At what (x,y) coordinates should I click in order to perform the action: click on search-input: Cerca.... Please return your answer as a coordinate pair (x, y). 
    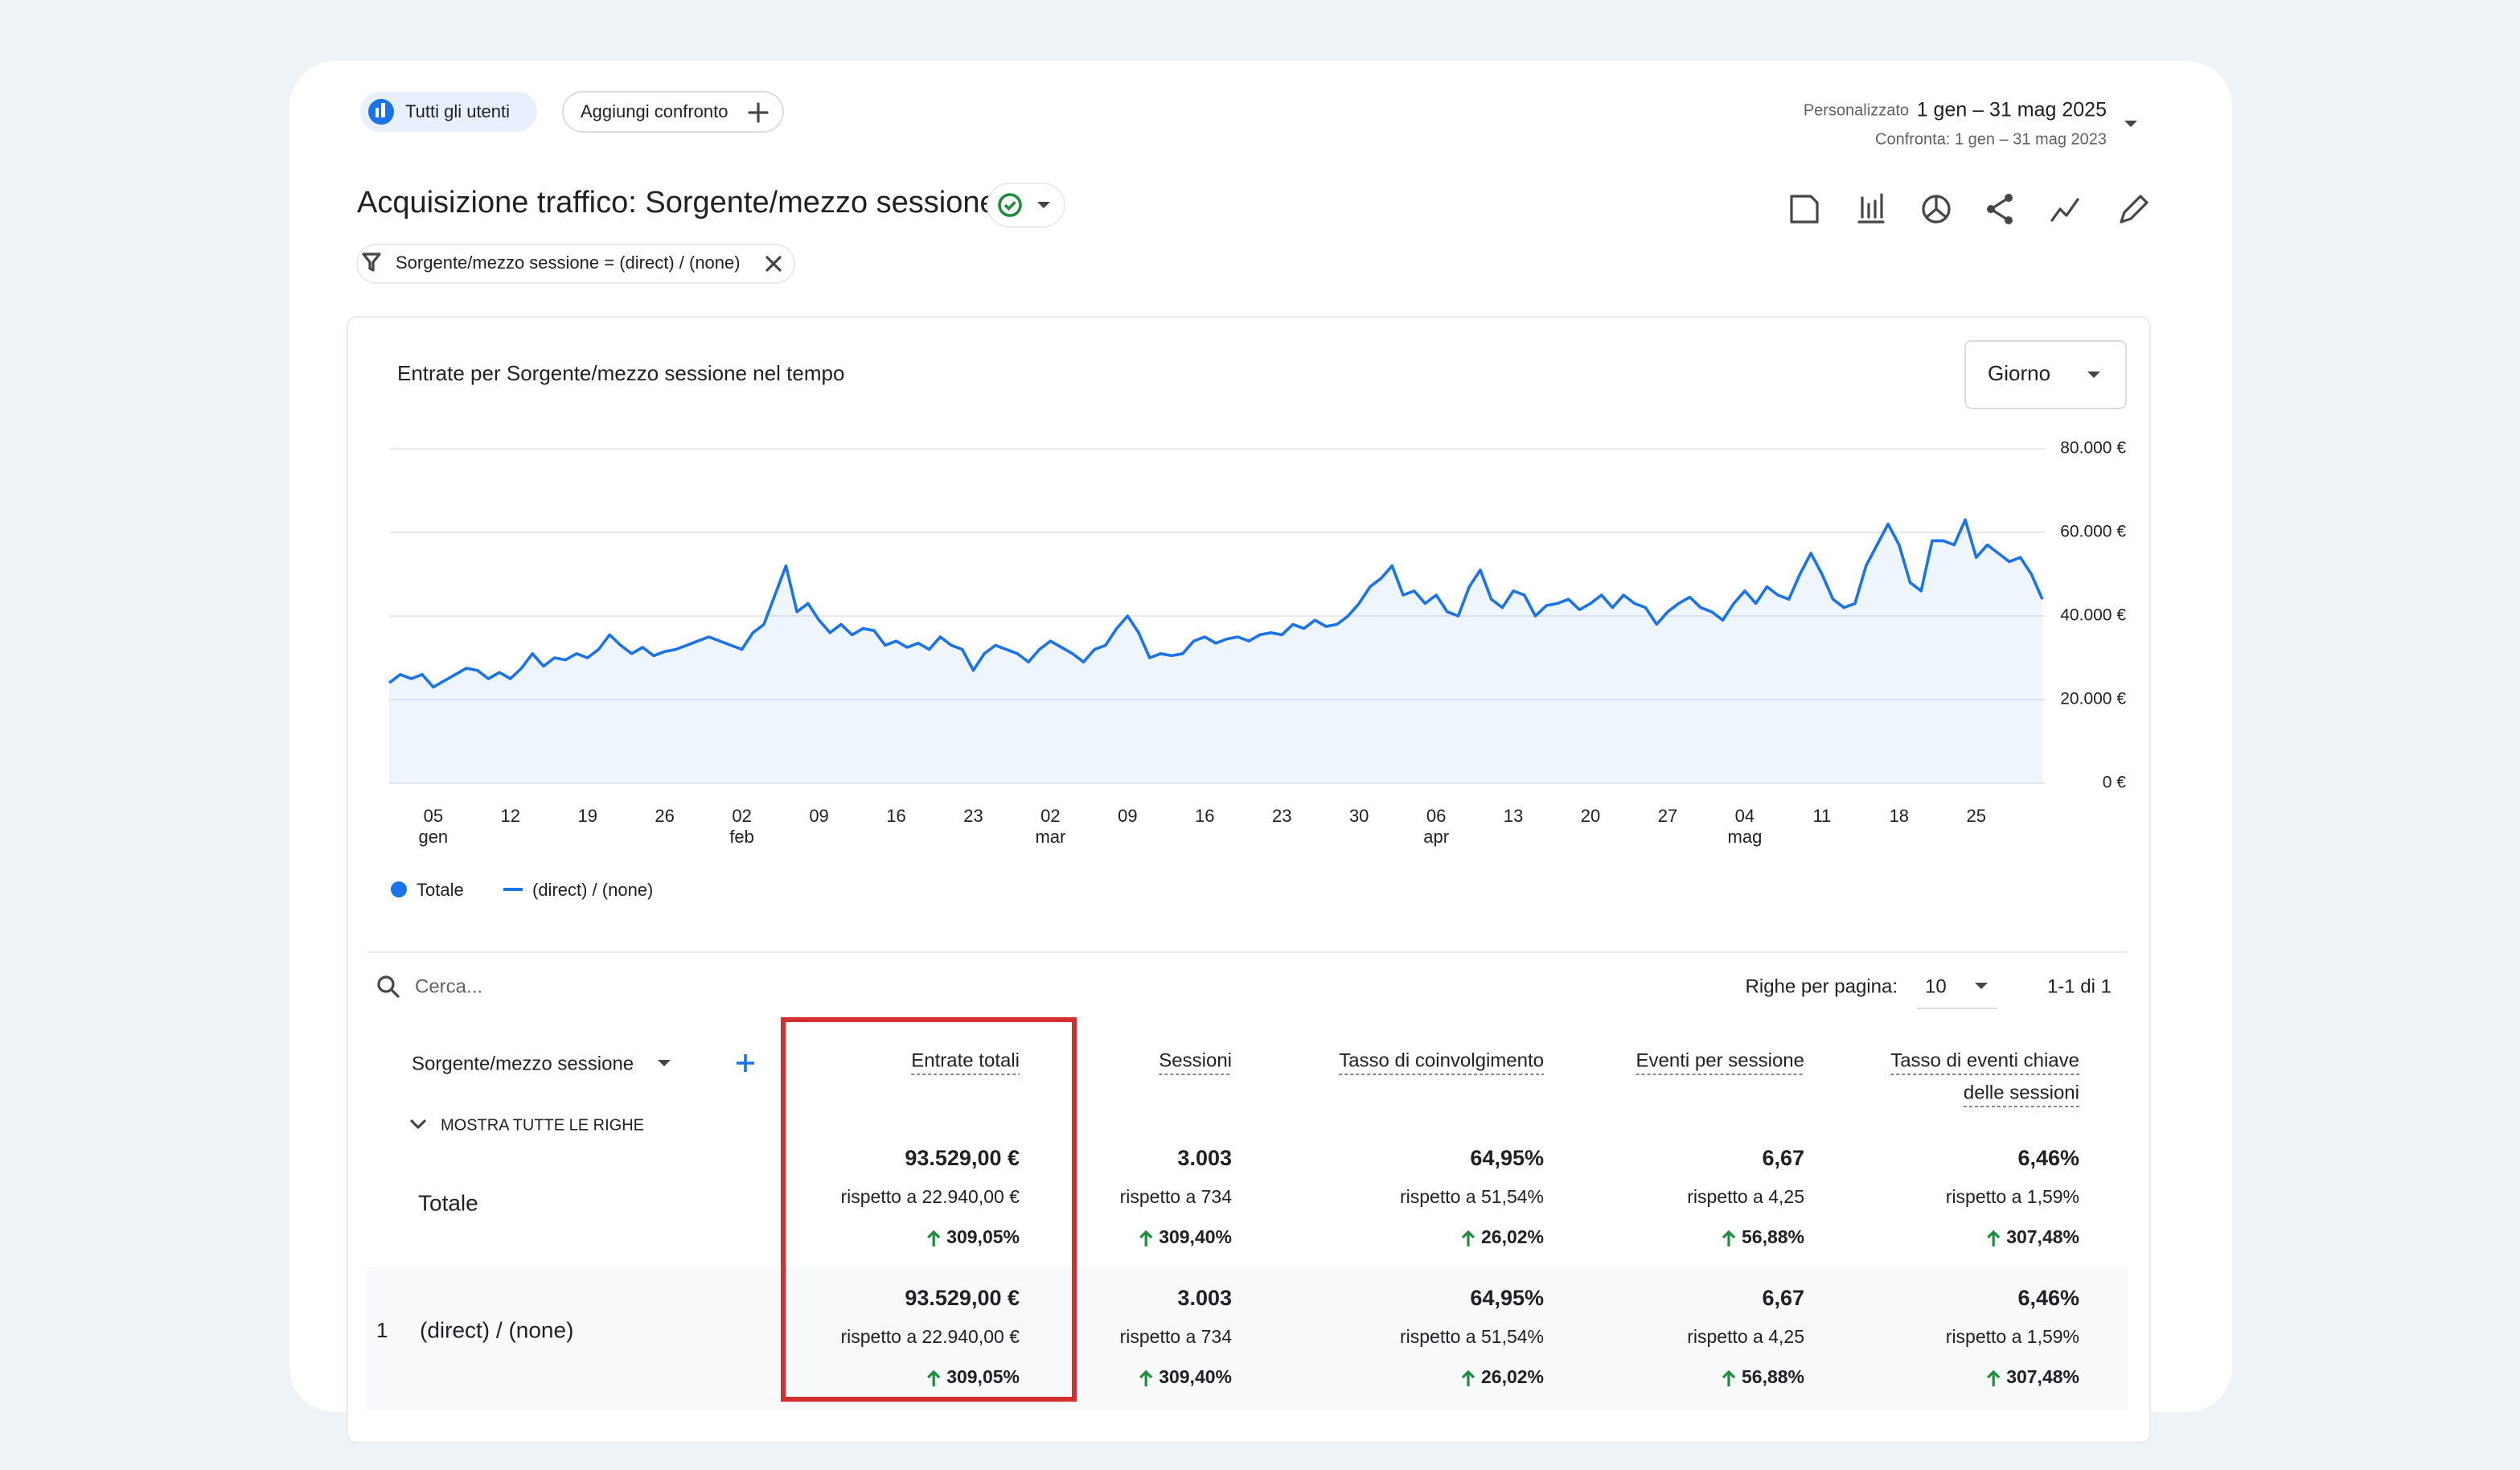
    Looking at the image, I should click on (449, 986).